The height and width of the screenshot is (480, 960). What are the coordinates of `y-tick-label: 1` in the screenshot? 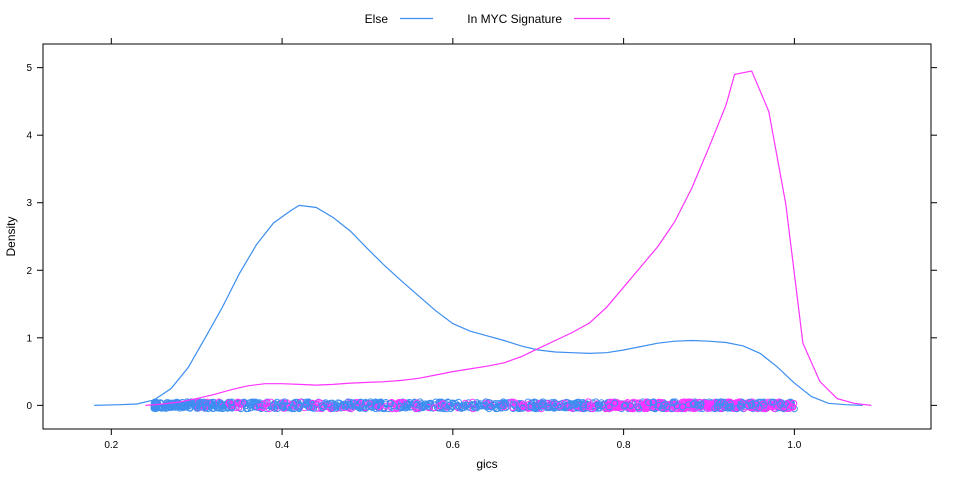 It's located at (29, 338).